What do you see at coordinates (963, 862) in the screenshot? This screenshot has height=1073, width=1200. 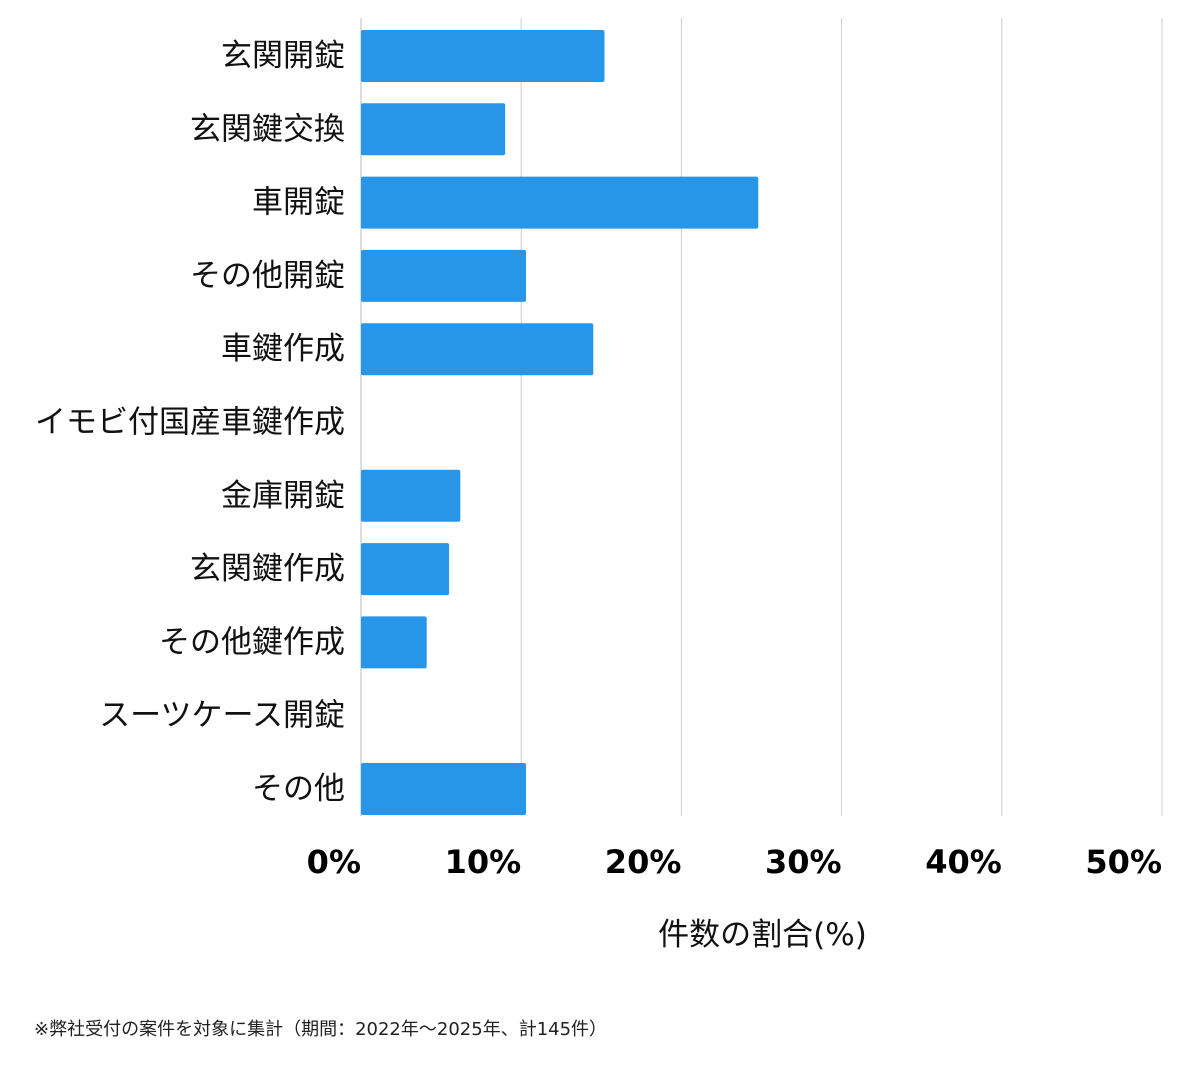 I see `x-tick-label: 40%` at bounding box center [963, 862].